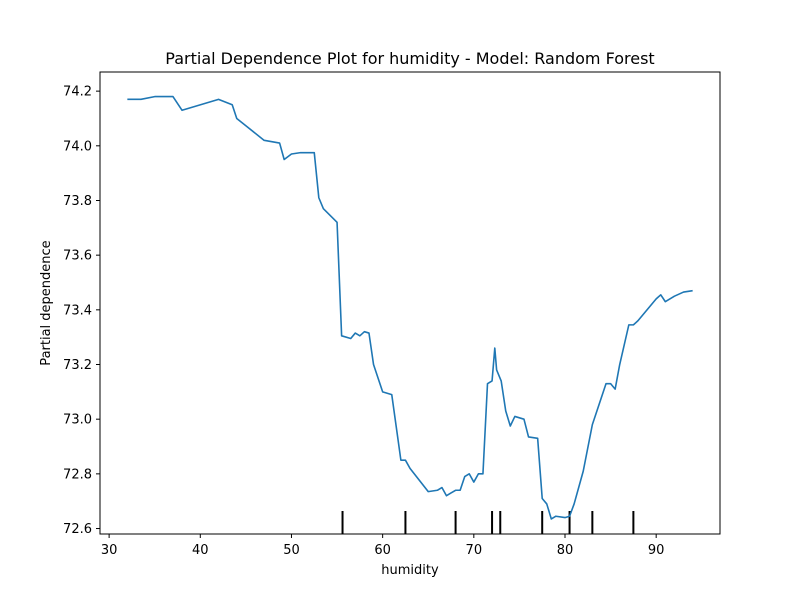  What do you see at coordinates (656, 550) in the screenshot?
I see `x-tick-label: 90` at bounding box center [656, 550].